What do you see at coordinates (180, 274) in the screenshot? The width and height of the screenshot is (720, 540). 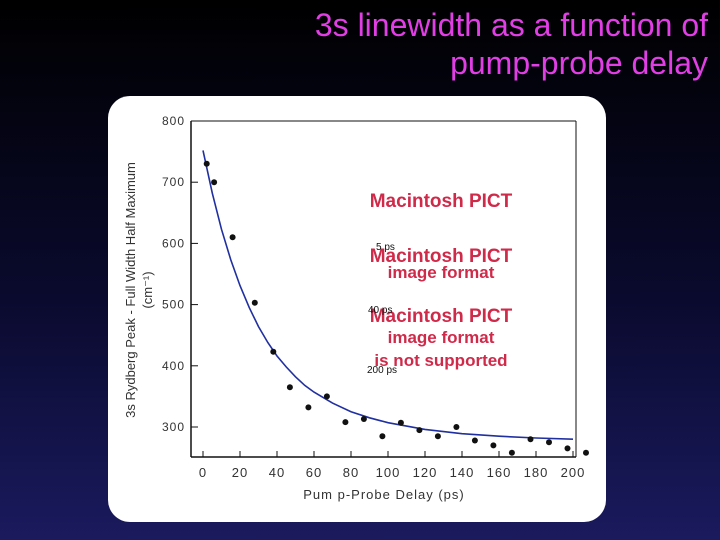 I see `y-ticks: 300 400 500 600 700 800` at bounding box center [180, 274].